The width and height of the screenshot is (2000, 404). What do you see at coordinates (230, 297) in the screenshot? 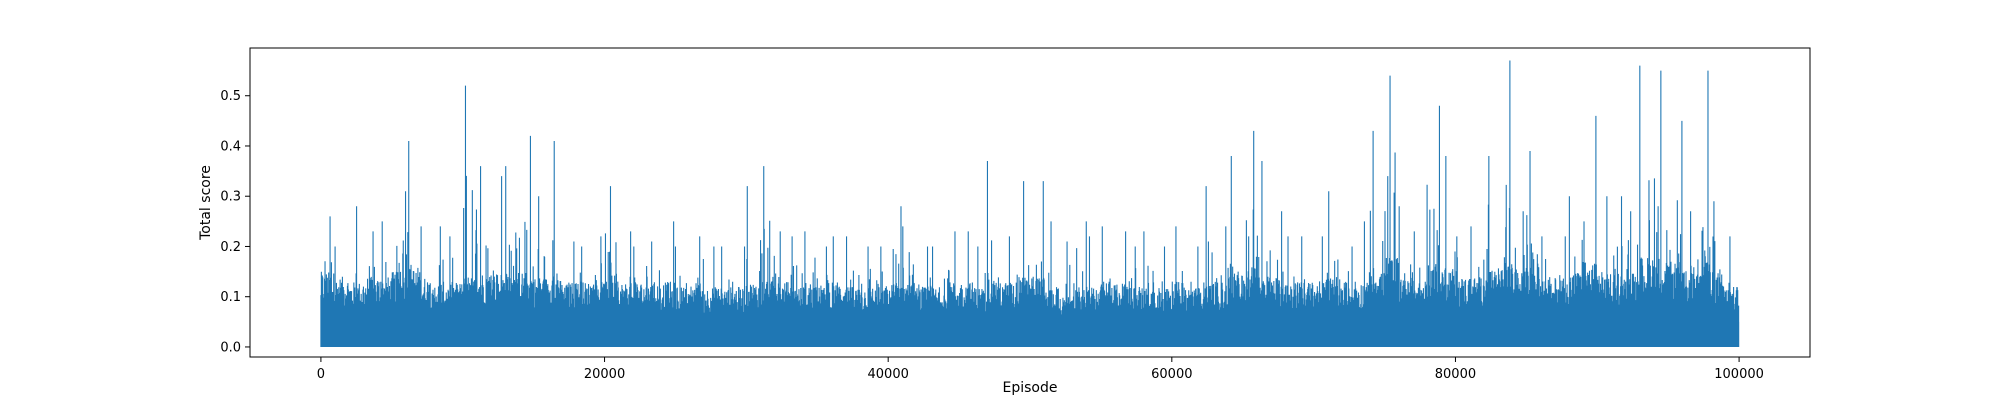
I see `y-tick-label: 0.1` at bounding box center [230, 297].